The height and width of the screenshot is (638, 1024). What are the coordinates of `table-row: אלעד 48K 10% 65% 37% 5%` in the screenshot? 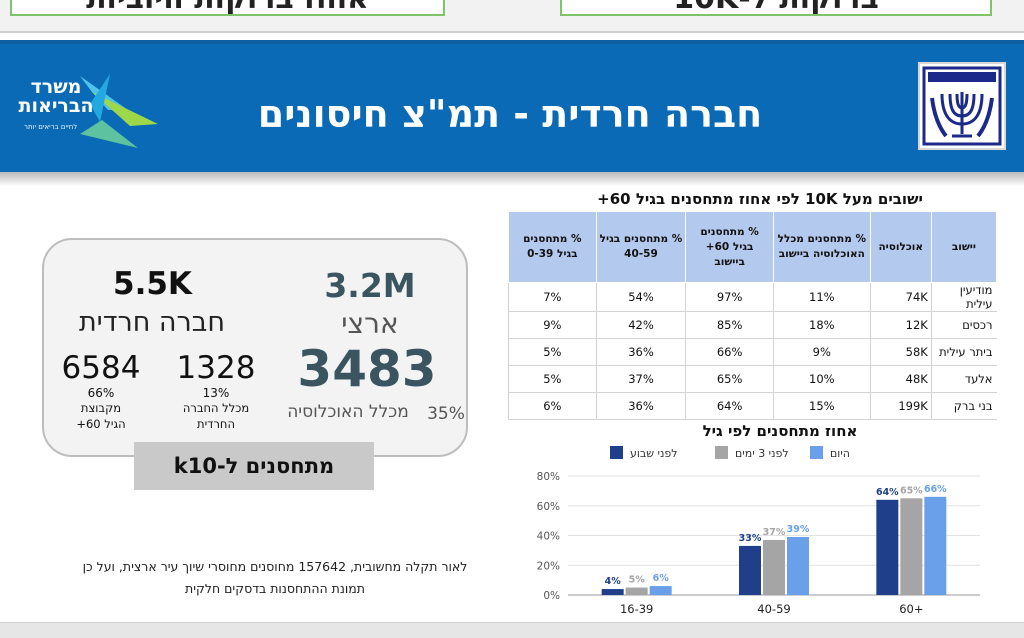 It's located at (752, 379).